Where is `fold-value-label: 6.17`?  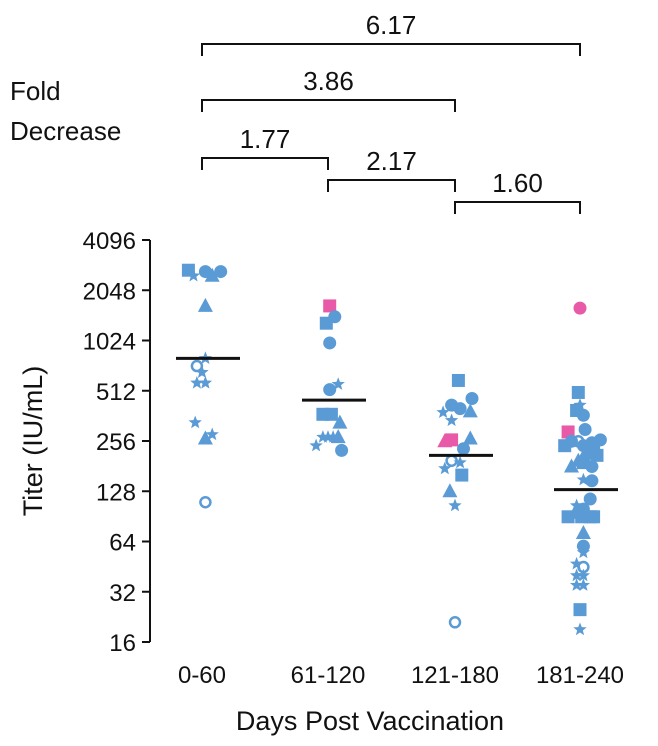
fold-value-label: 6.17 is located at coordinates (391, 25).